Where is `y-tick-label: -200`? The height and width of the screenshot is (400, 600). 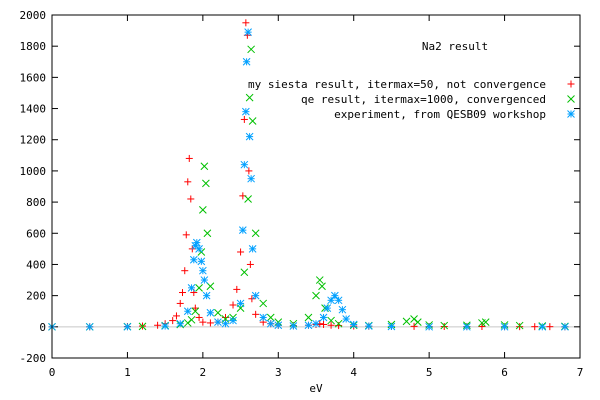 y-tick-label: -200 is located at coordinates (33, 358).